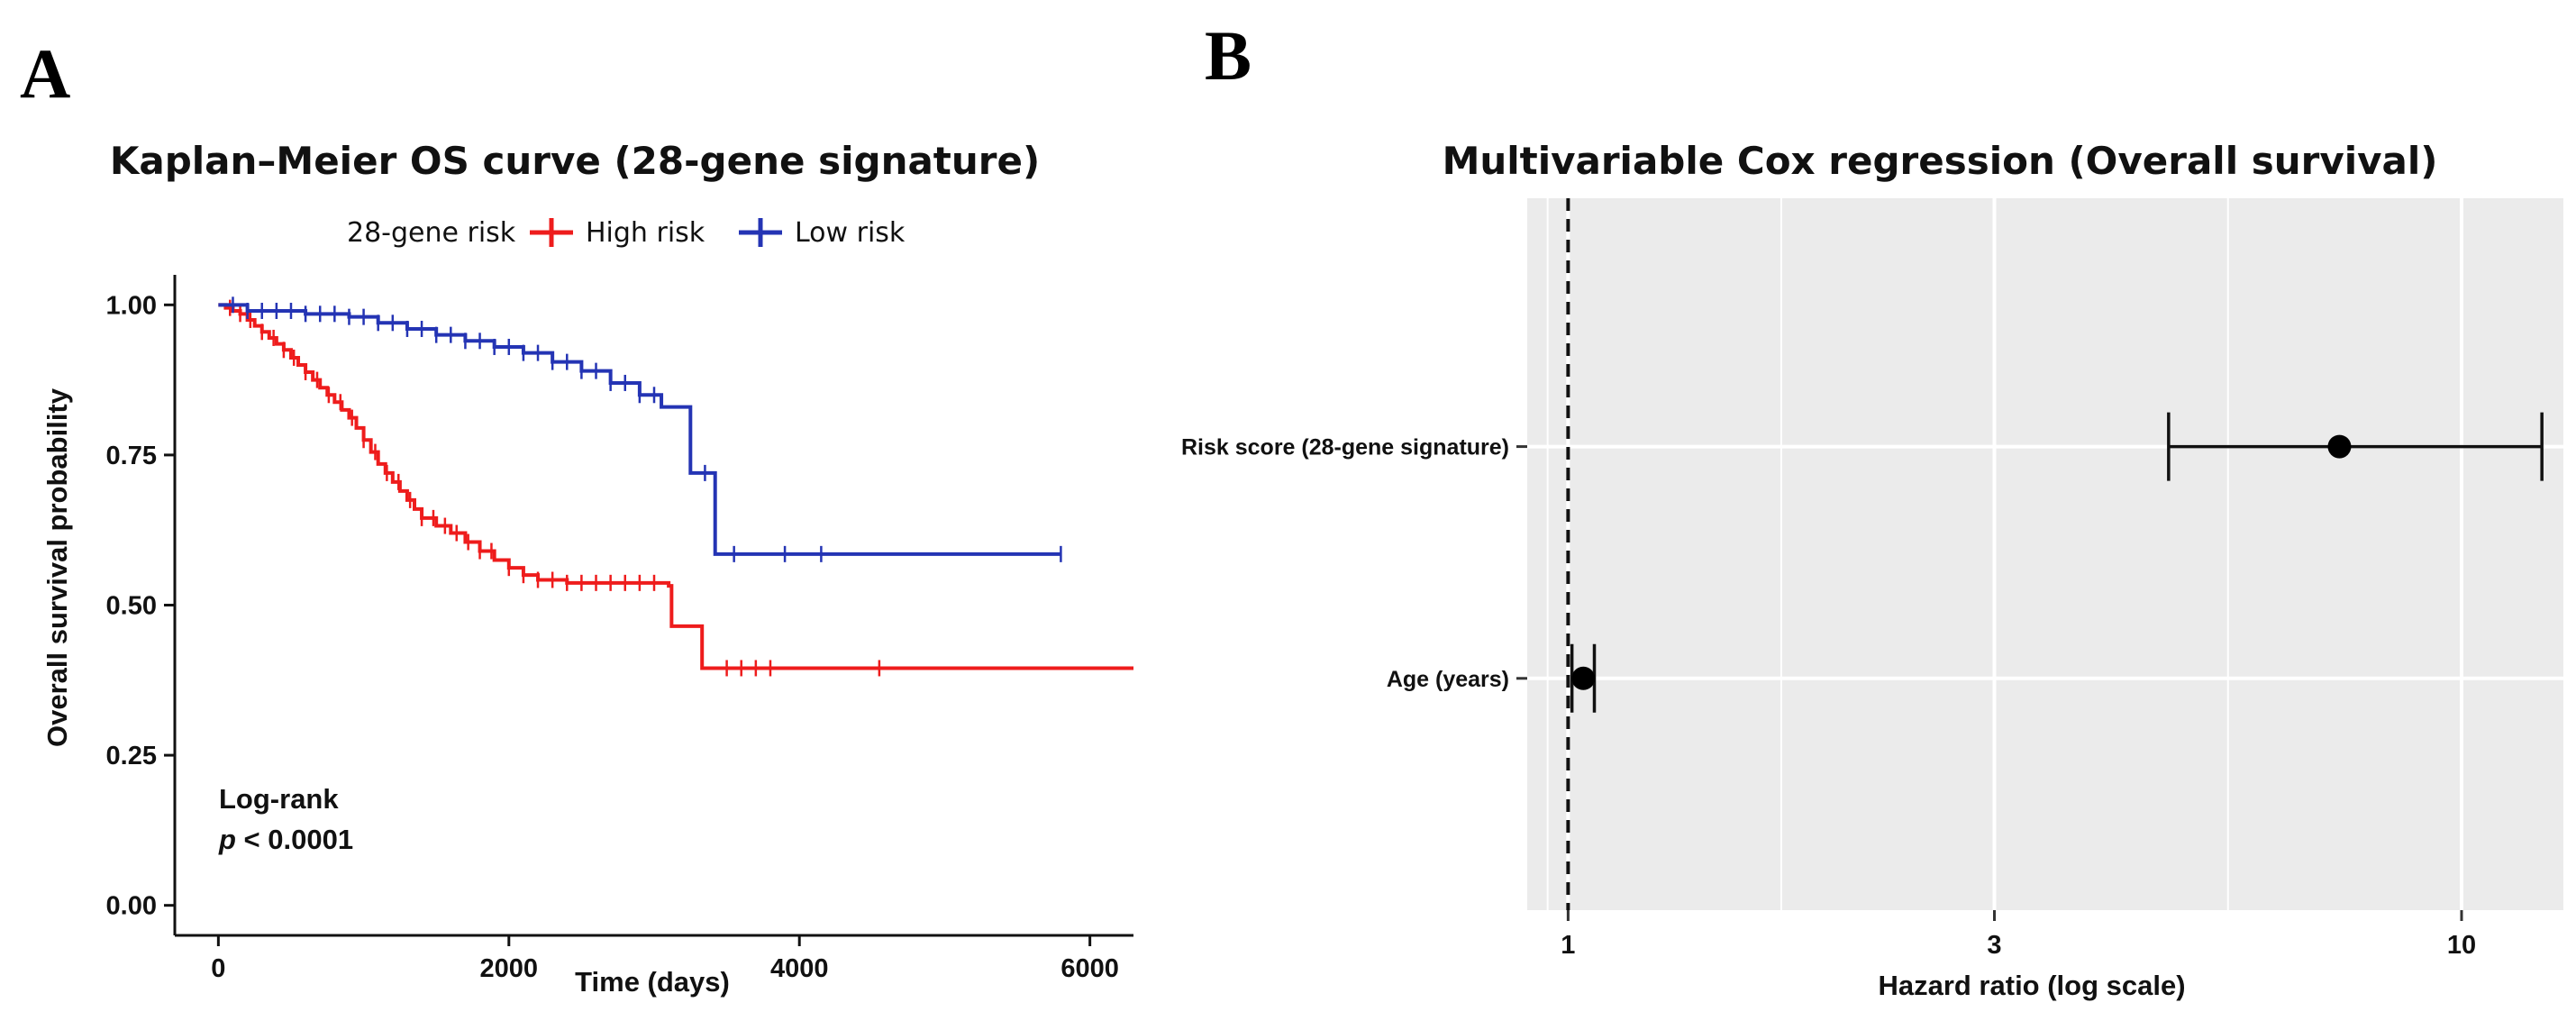  Describe the element at coordinates (1568, 946) in the screenshot. I see `forest-x-tick-label: 1` at that location.